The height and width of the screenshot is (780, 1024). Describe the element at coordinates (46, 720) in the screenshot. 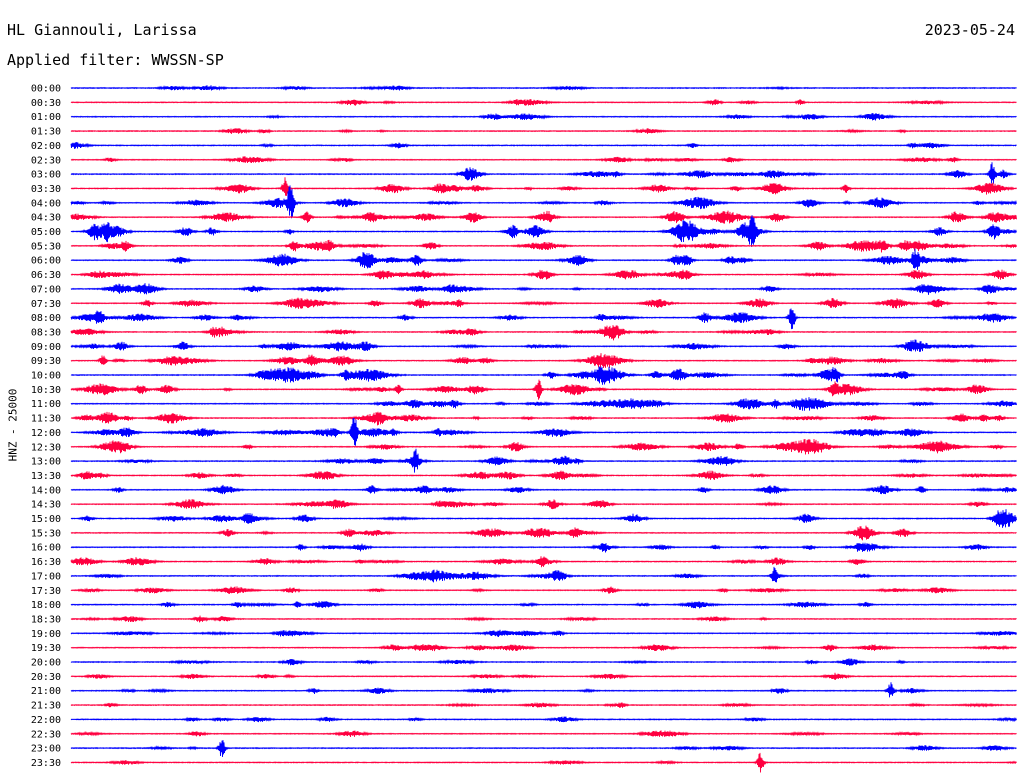

I see `row-time-label: 22:00` at that location.